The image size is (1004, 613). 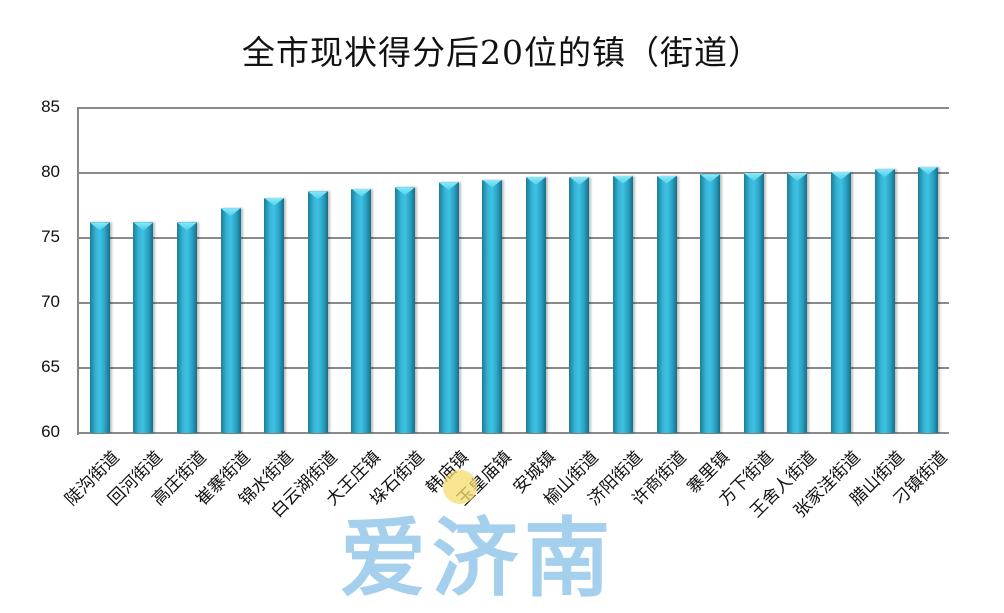 I want to click on y-tick-label: 70, so click(x=50, y=301).